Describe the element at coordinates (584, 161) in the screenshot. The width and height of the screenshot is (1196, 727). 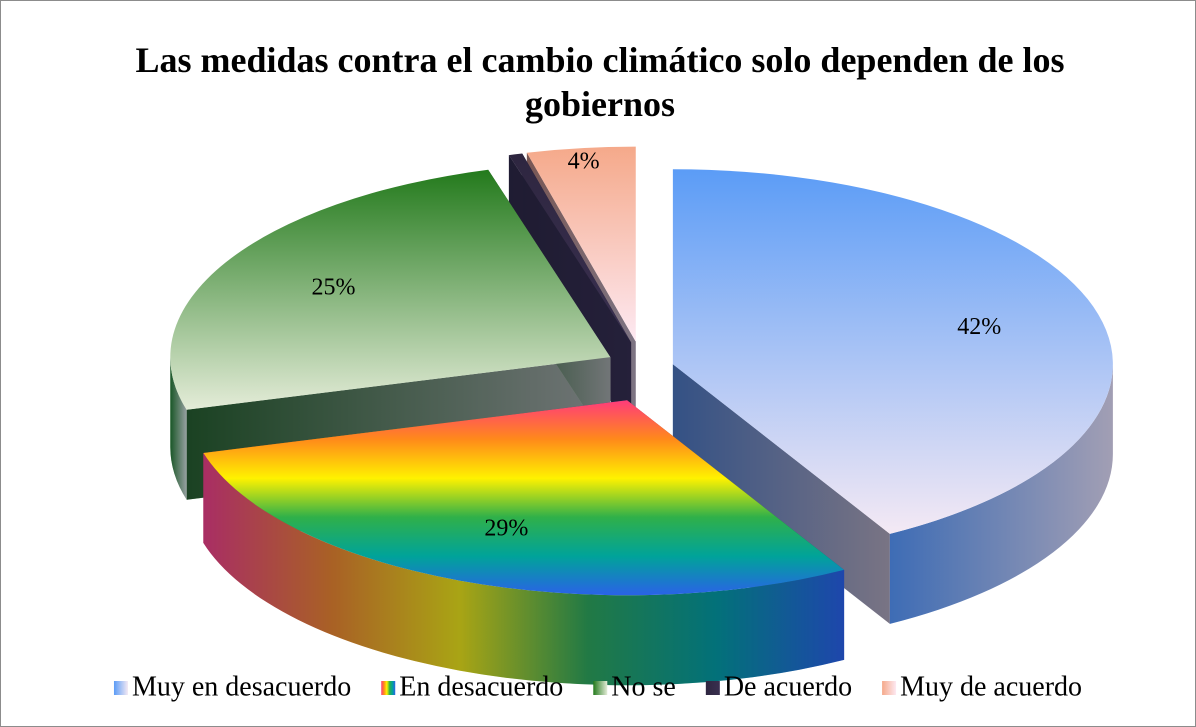
I see `data-label: 4%` at that location.